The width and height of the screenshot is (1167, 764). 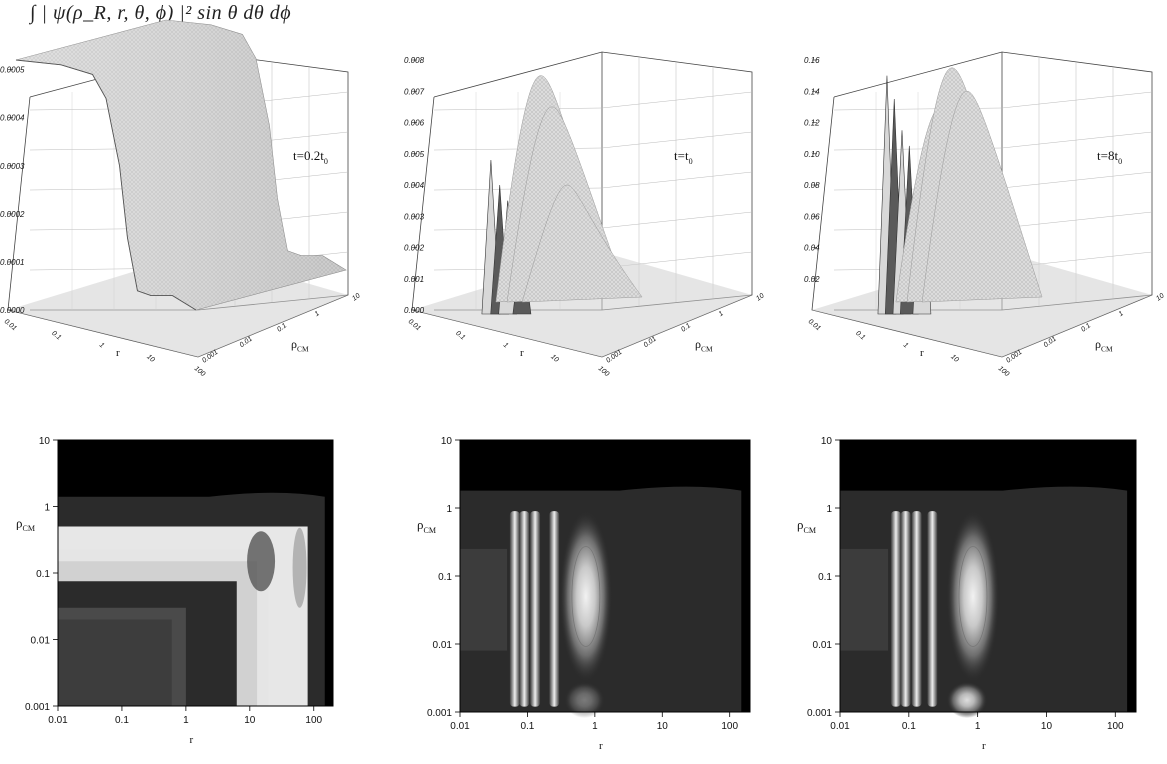 I want to click on time-annotation: t=t0, so click(x=683, y=157).